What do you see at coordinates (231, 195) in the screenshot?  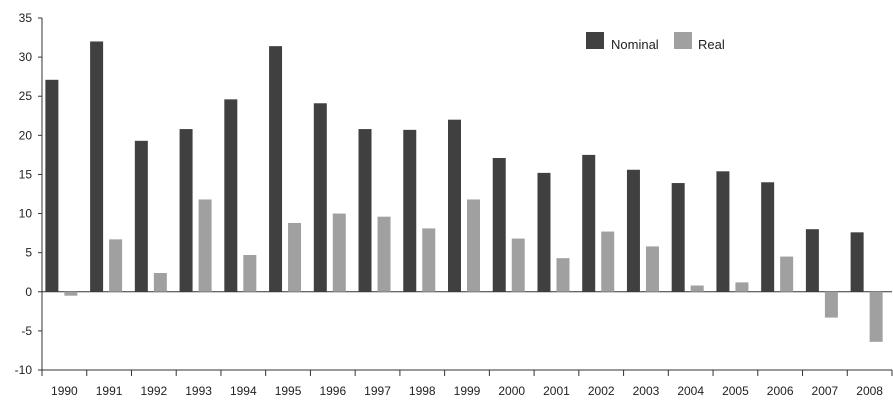 I see `bar-nominal-1994` at bounding box center [231, 195].